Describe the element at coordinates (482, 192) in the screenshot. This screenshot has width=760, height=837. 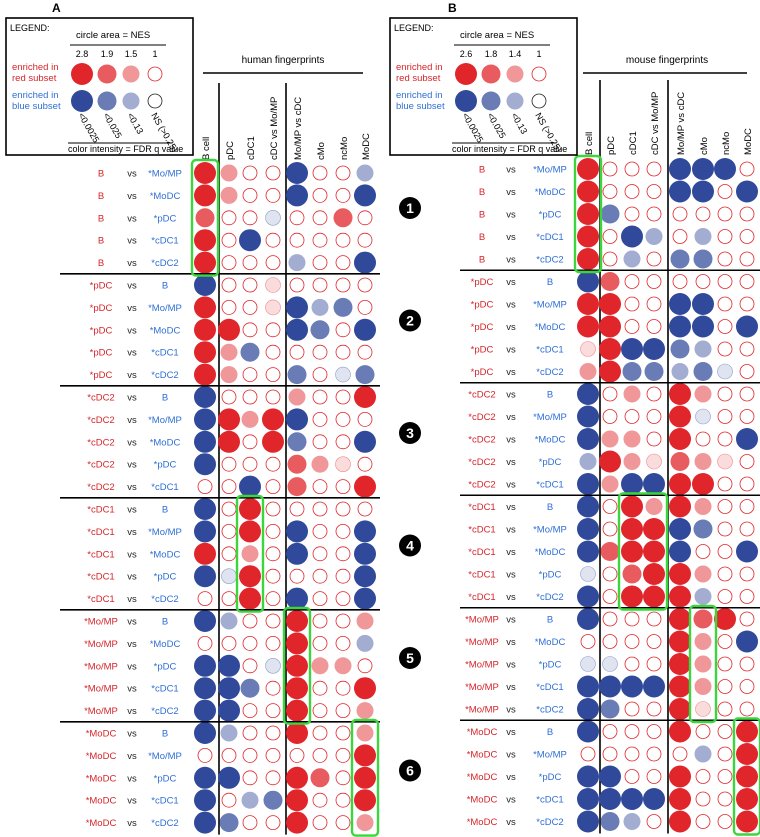
I see `row-red-subset: B` at that location.